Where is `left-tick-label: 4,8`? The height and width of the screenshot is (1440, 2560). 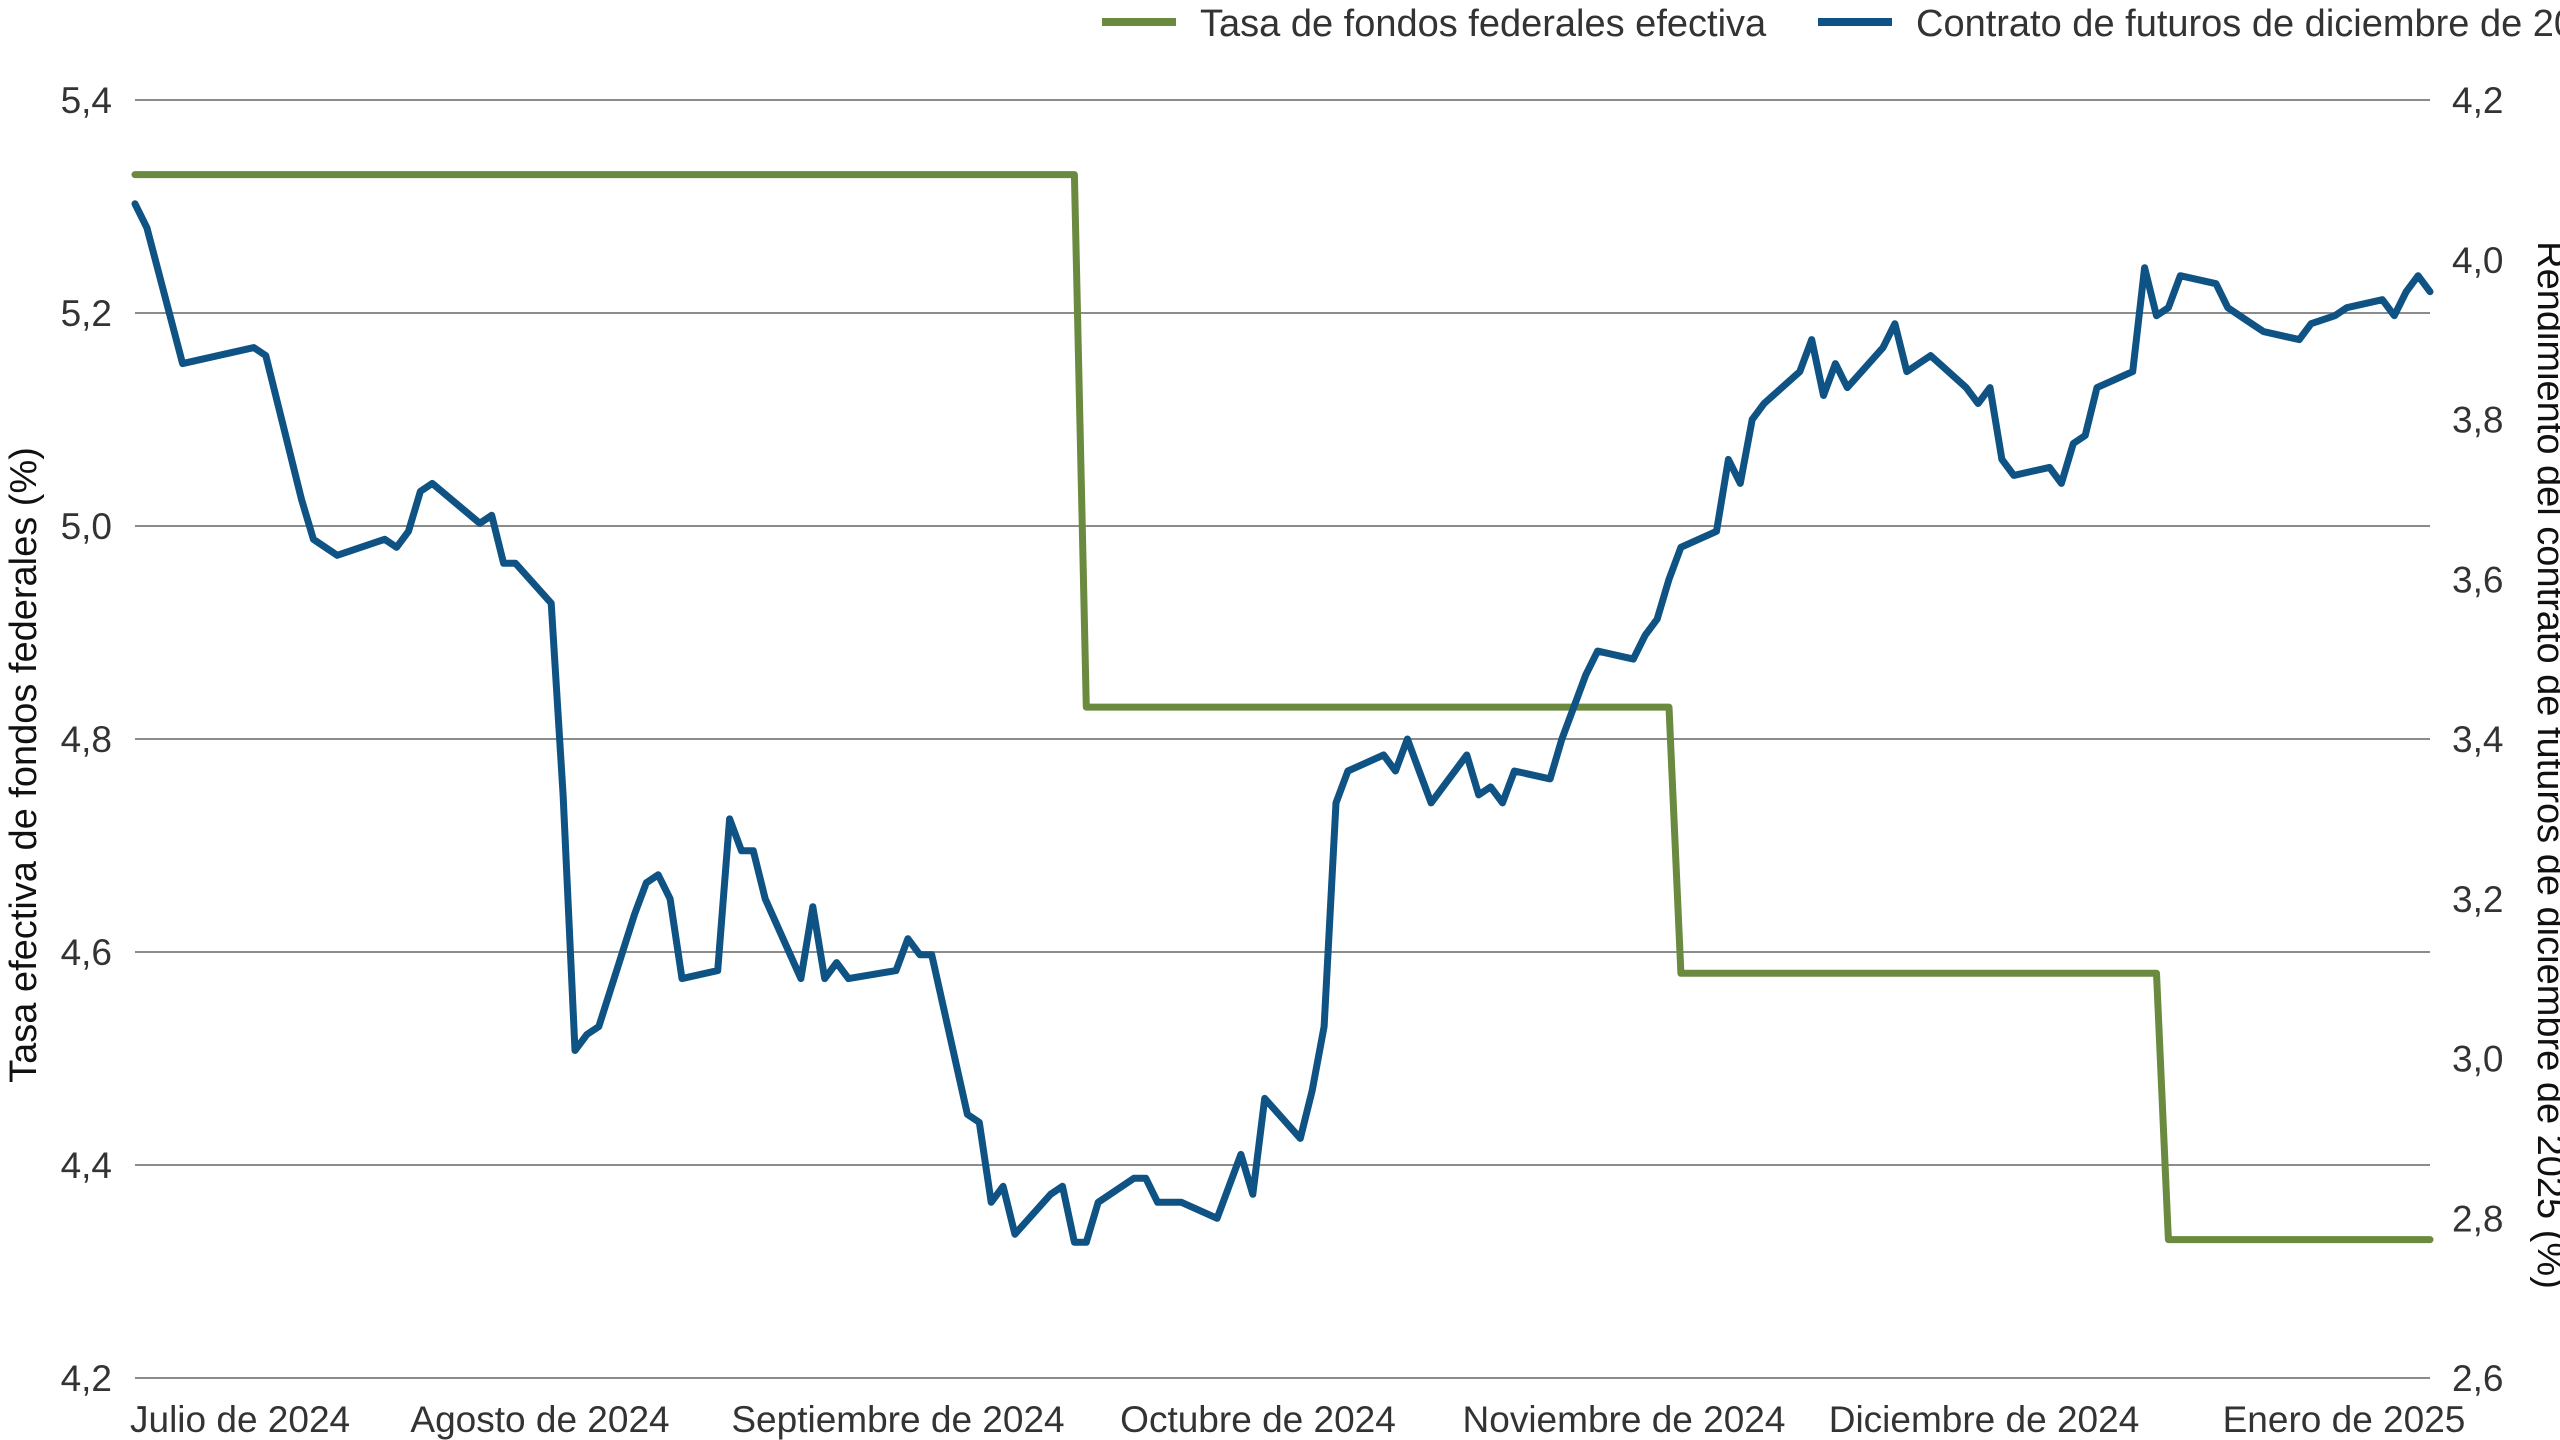
left-tick-label: 4,8 is located at coordinates (86, 739).